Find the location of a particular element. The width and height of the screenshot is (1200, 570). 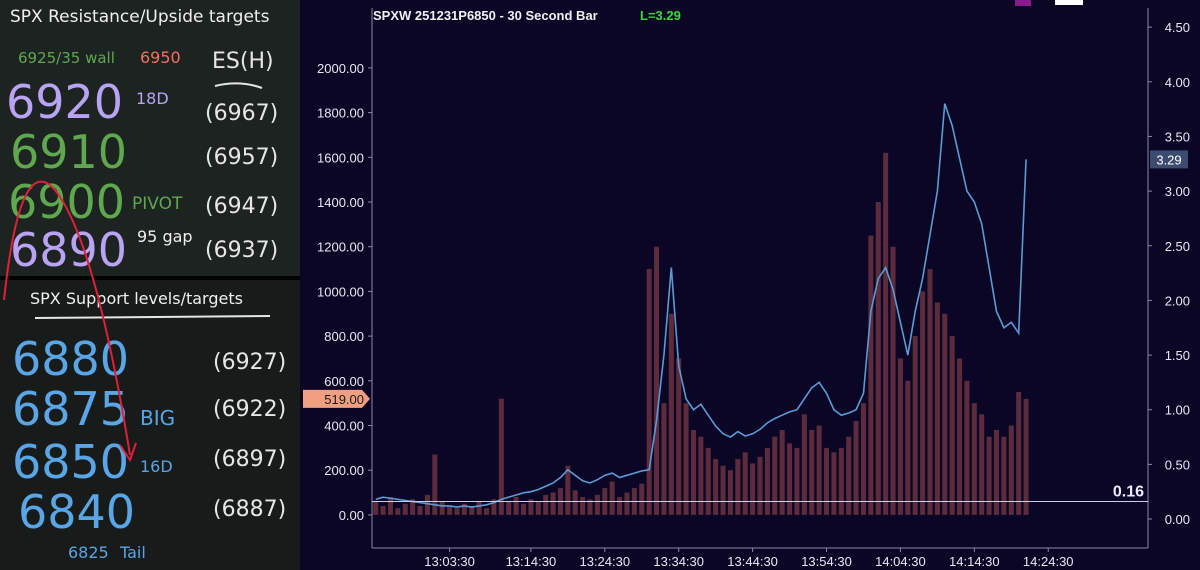

es-level: (6967) is located at coordinates (241, 113).